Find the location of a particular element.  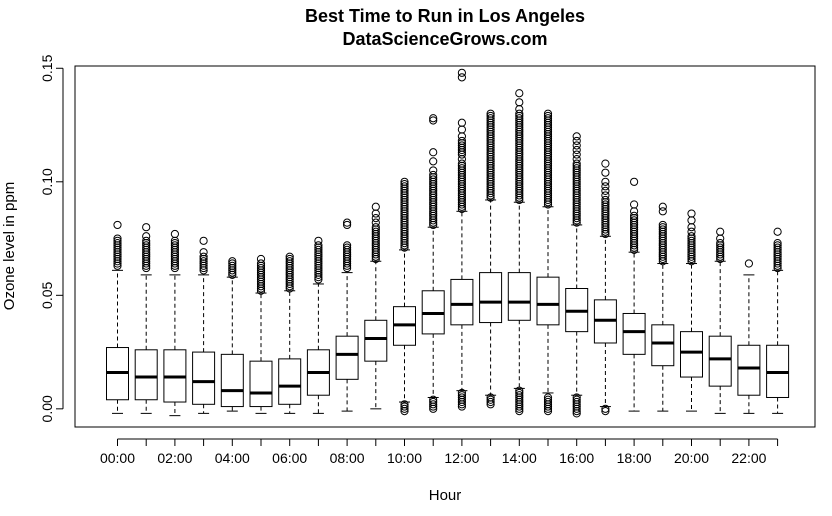

y-axis: 0.00 0.05 0.10 0.15 is located at coordinates (51, 238).